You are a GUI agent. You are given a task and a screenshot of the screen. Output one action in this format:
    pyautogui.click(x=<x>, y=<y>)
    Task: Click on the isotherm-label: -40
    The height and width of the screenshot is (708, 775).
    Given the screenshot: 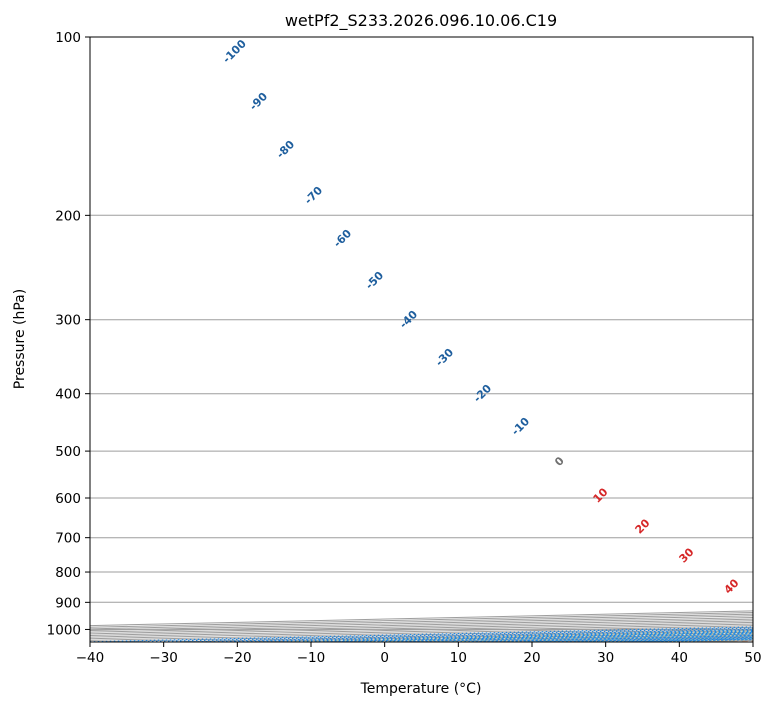 What is the action you would take?
    pyautogui.click(x=408, y=319)
    